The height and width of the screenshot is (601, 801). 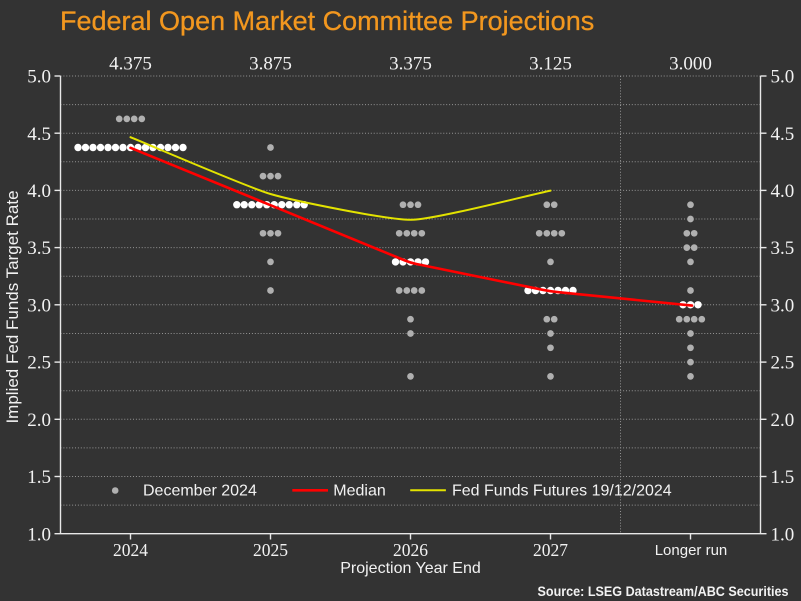 What do you see at coordinates (663, 591) in the screenshot?
I see `svg-text:Source: LSEG Datastream/ABC Se: Source: LSEG Datastream/ABC Securities` at bounding box center [663, 591].